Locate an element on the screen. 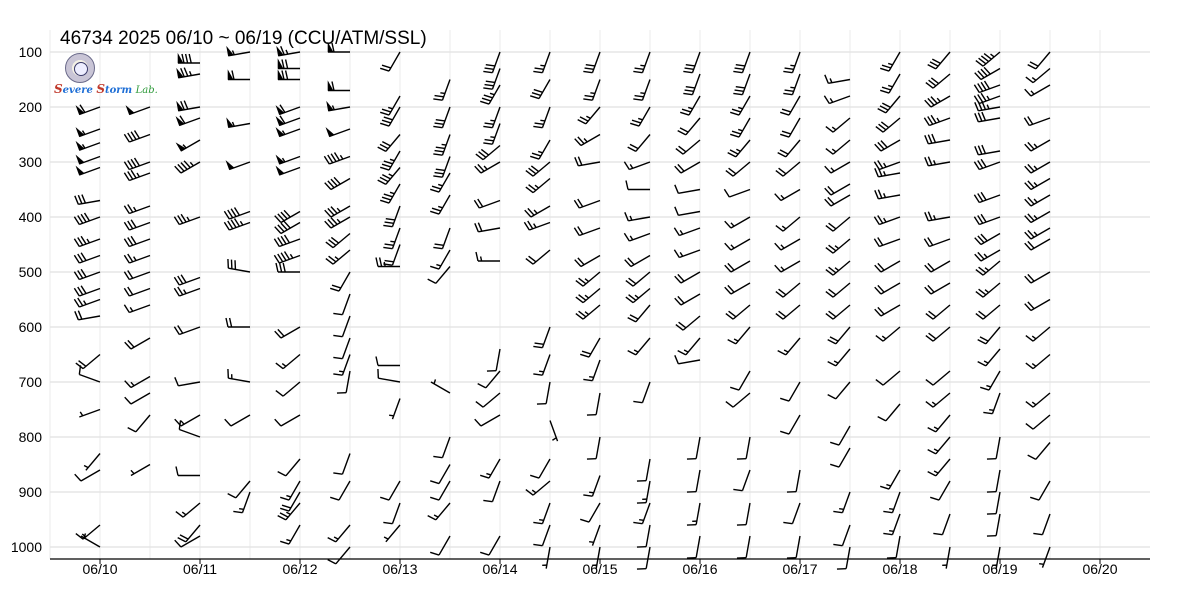  x-tick-label: 06/13 is located at coordinates (399, 569).